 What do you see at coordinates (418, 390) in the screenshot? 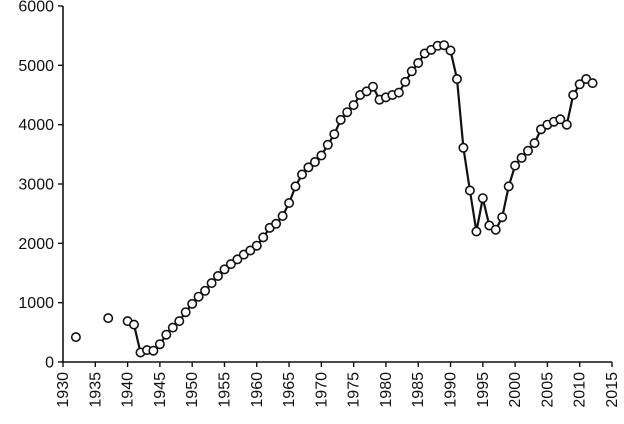
I see `x-tick-label: 1985` at bounding box center [418, 390].